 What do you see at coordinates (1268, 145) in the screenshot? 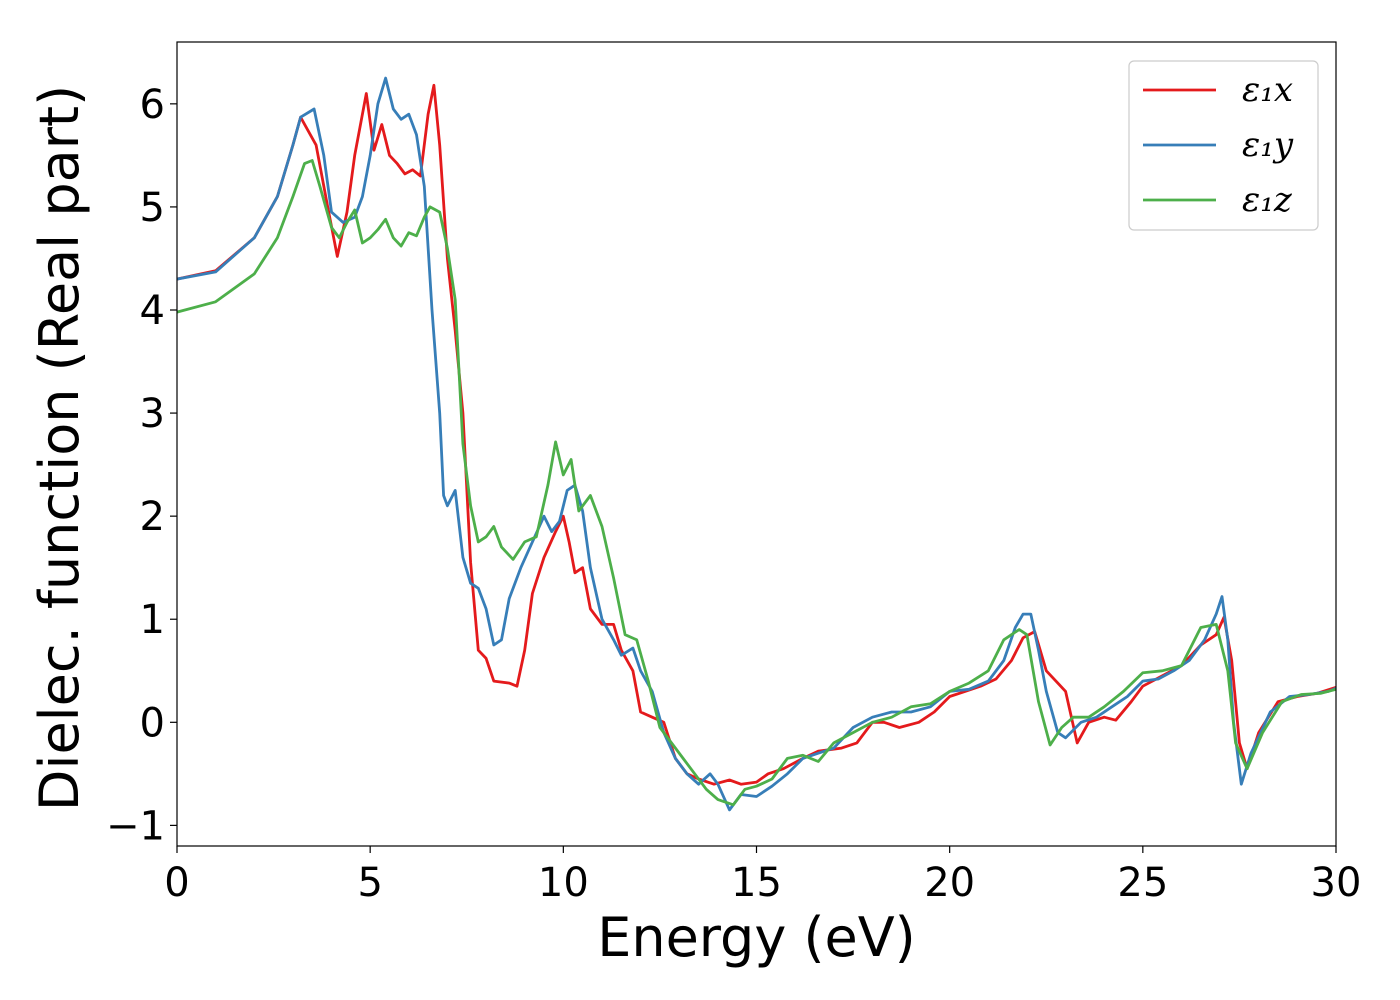
I see `legend-label-1: ε₁y` at bounding box center [1268, 145].